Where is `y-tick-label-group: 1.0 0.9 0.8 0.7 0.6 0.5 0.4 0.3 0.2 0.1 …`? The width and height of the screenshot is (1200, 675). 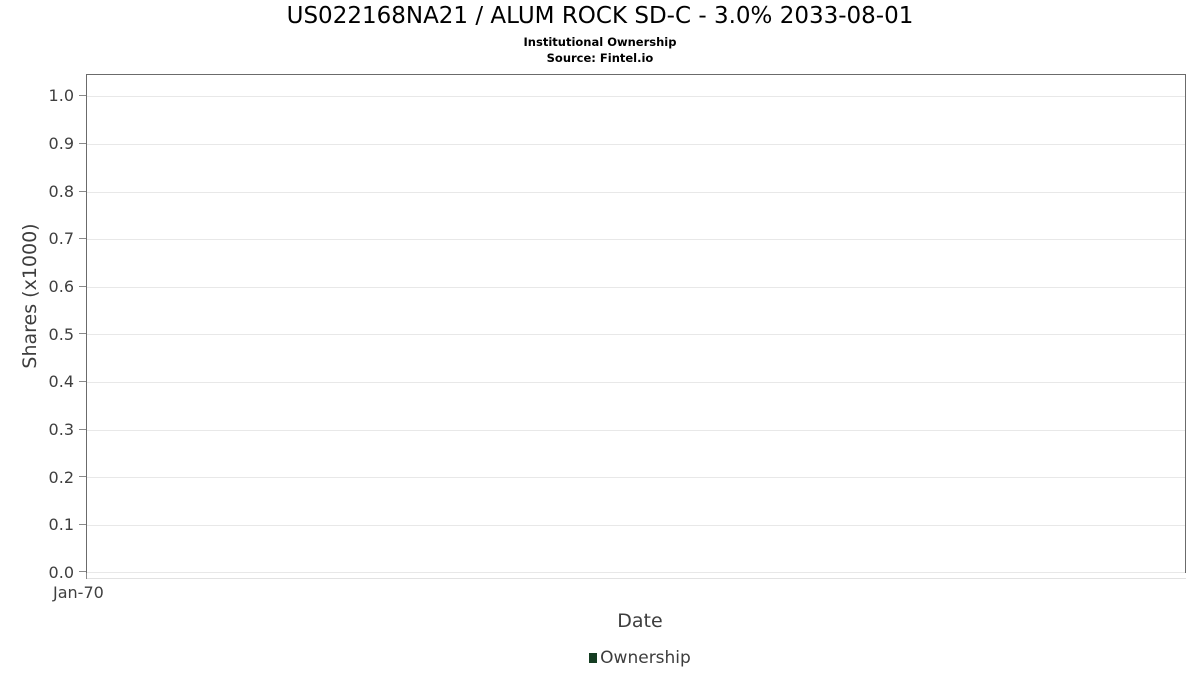
y-tick-label-group: 1.0 0.9 0.8 0.7 0.6 0.5 0.4 0.3 0.2 0.1 … is located at coordinates (42, 337).